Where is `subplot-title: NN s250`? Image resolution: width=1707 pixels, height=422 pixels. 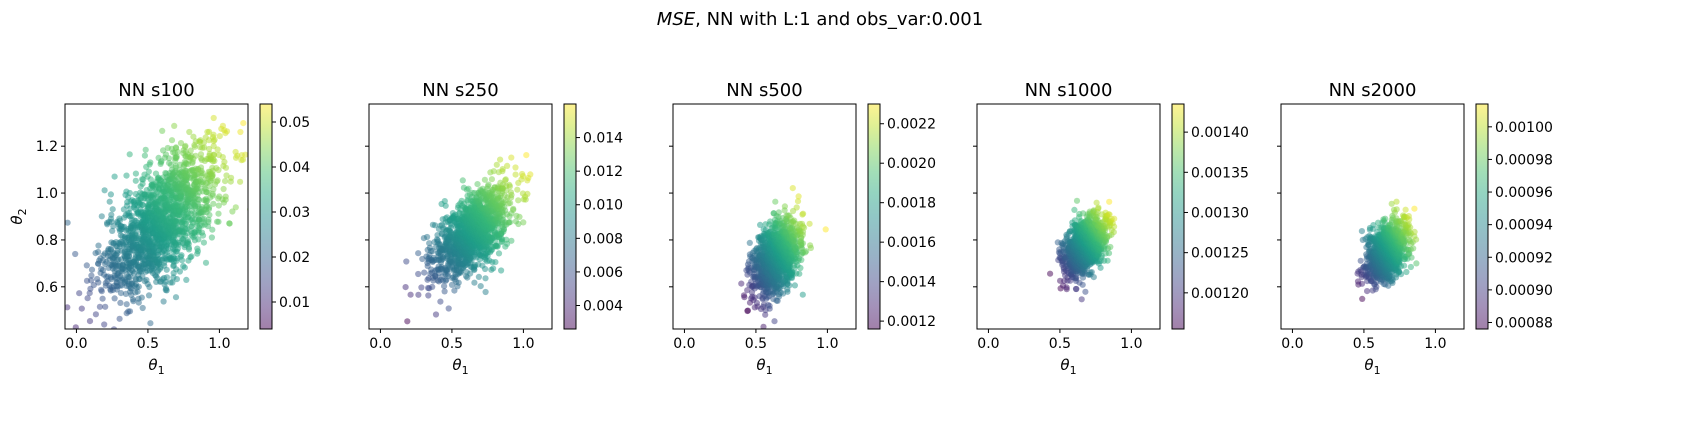 subplot-title: NN s250 is located at coordinates (460, 90).